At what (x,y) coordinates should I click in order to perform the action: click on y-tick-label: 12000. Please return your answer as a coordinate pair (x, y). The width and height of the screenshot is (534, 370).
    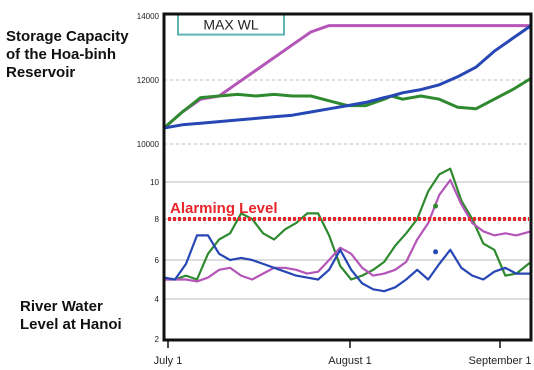
    Looking at the image, I should click on (148, 80).